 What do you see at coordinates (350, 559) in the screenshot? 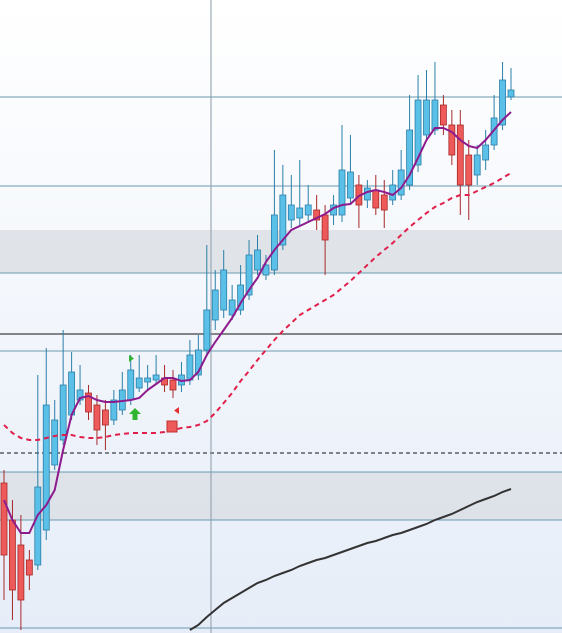
I see `average-line` at bounding box center [350, 559].